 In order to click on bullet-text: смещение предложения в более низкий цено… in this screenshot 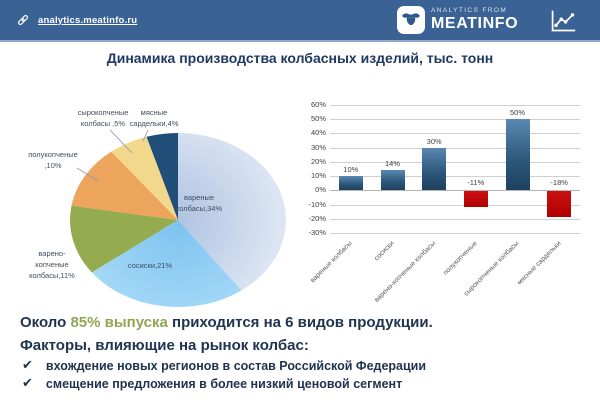, I will do `click(224, 384)`.